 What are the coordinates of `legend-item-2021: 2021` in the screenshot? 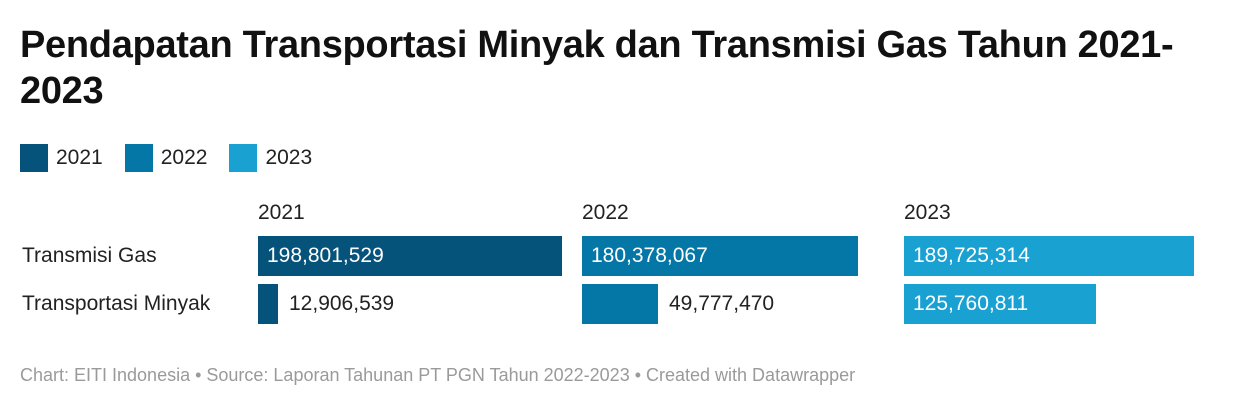 It's located at (61, 158).